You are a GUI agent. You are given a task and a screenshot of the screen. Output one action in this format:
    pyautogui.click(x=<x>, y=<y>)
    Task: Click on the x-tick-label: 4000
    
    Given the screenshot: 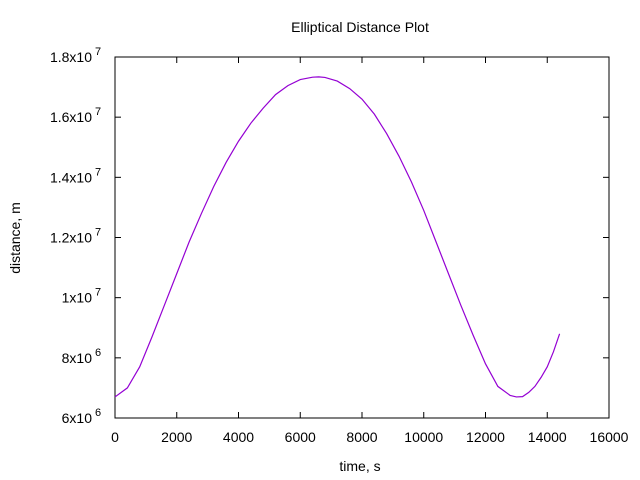 What is the action you would take?
    pyautogui.click(x=238, y=437)
    